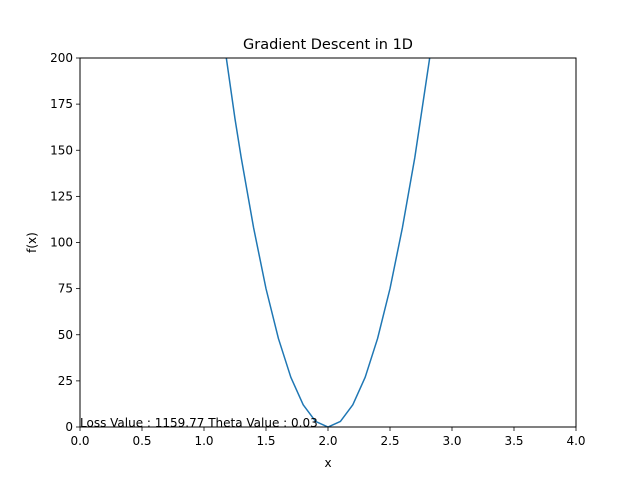  What do you see at coordinates (61, 150) in the screenshot?
I see `y-tick-label: 150` at bounding box center [61, 150].